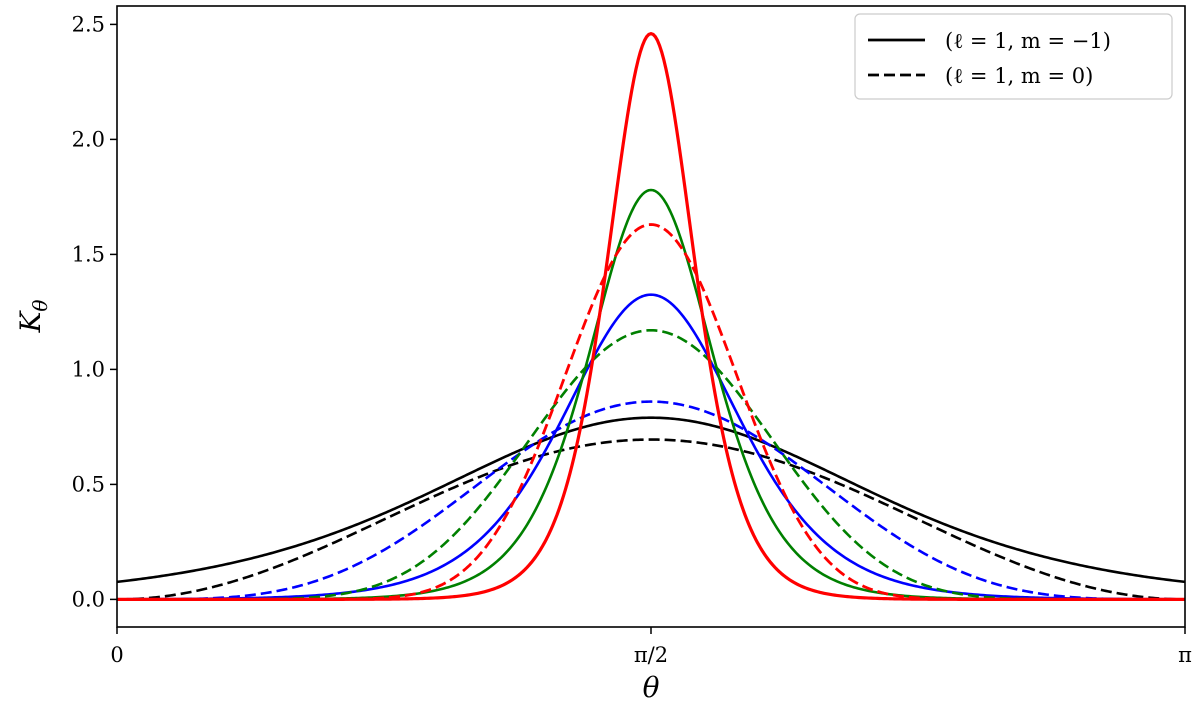 This screenshot has height=701, width=1200. I want to click on x-axis: 0 π/2 π, so click(651, 647).